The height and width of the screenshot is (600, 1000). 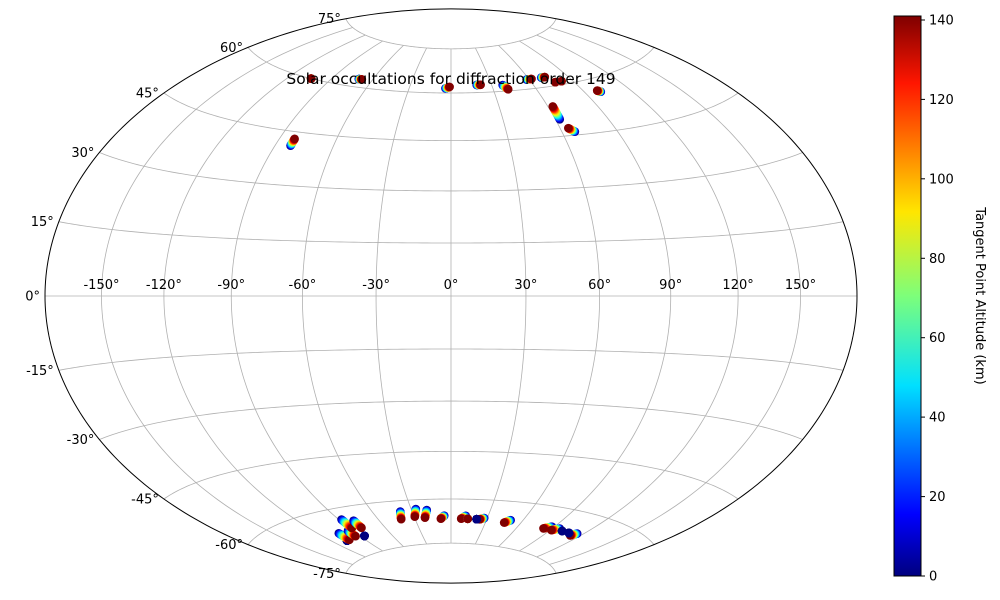 I want to click on longitude-tick-label: -60°, so click(x=303, y=285).